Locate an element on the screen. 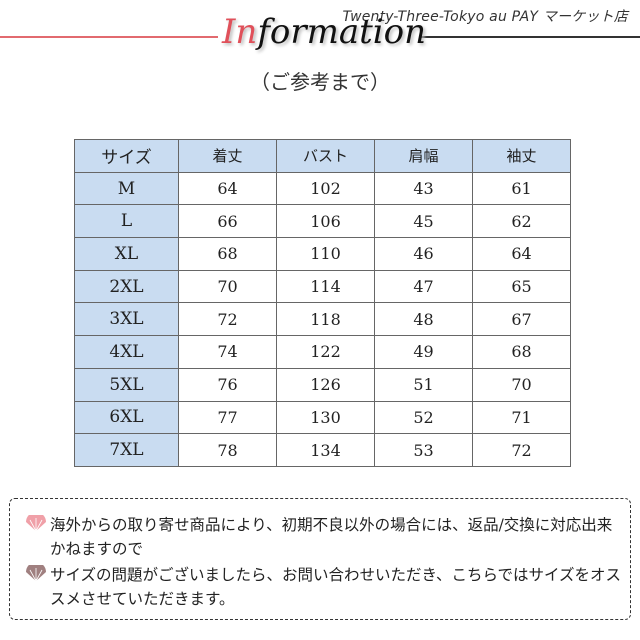  table-cell: 51 is located at coordinates (423, 384).